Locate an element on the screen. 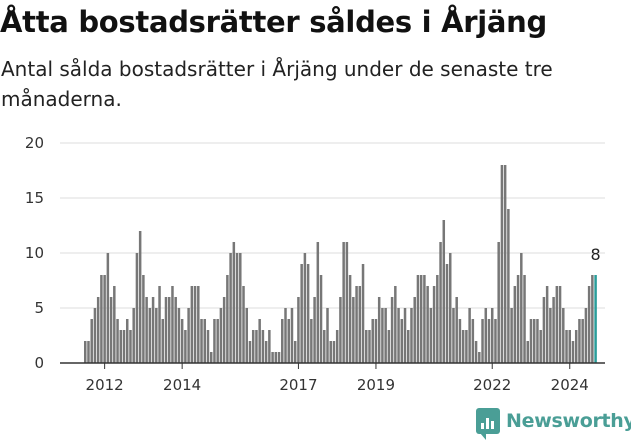 This screenshot has width=631, height=440. x-tick-label: 2019 is located at coordinates (376, 385).